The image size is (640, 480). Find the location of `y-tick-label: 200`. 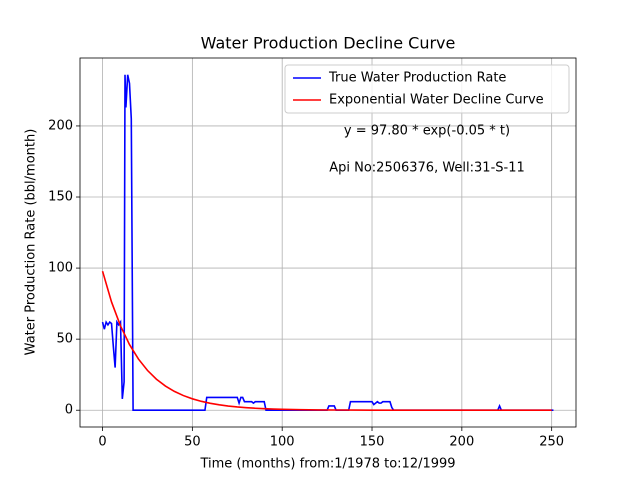

y-tick-label: 200 is located at coordinates (60, 125).